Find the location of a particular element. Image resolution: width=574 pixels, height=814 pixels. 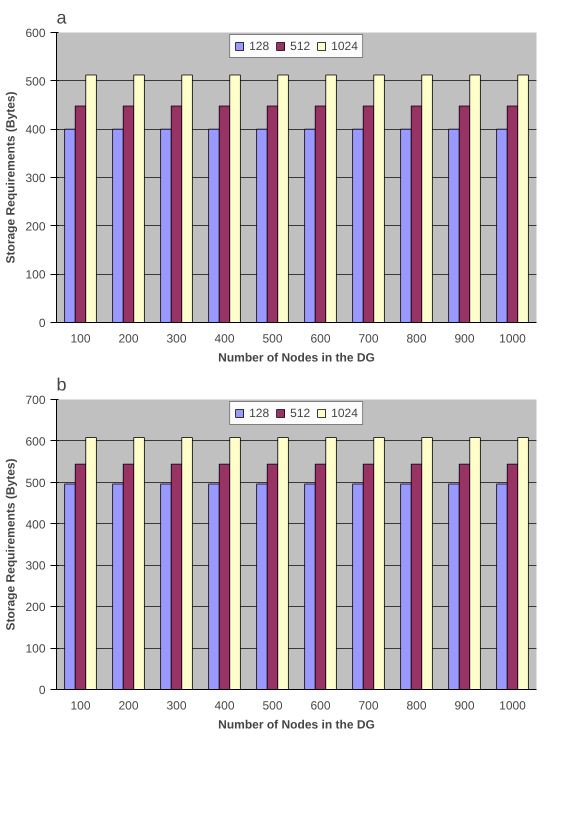

chart-title: b is located at coordinates (61, 384).